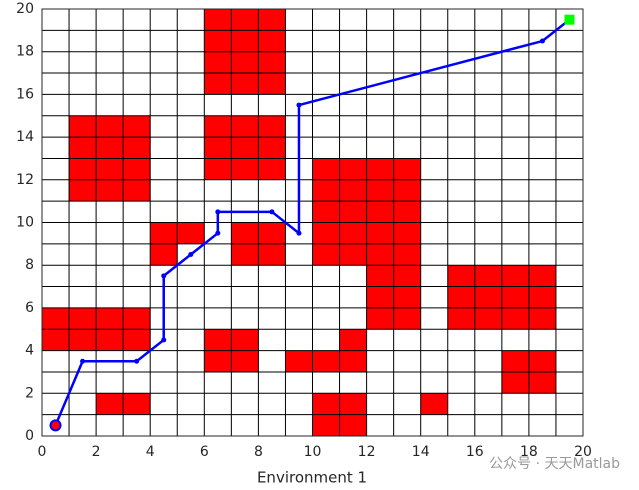  What do you see at coordinates (569, 19) in the screenshot?
I see `goal-marker` at bounding box center [569, 19].